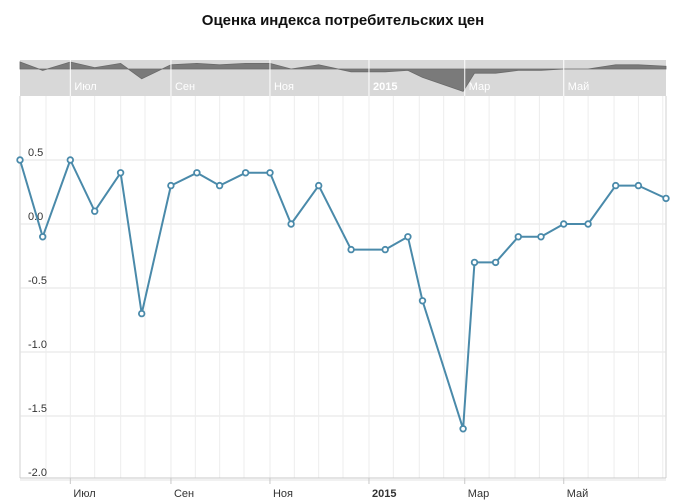  I want to click on navigator-tick-label: Ноя, so click(284, 87).